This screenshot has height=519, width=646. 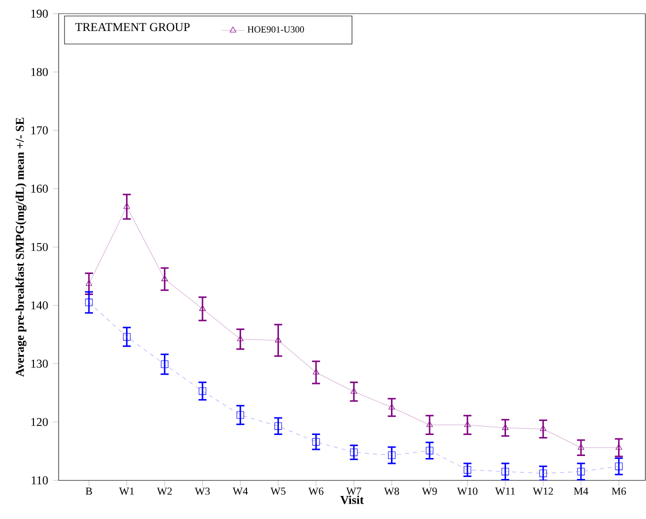 I want to click on legend-title: TREATMENT GROUP, so click(x=132, y=27).